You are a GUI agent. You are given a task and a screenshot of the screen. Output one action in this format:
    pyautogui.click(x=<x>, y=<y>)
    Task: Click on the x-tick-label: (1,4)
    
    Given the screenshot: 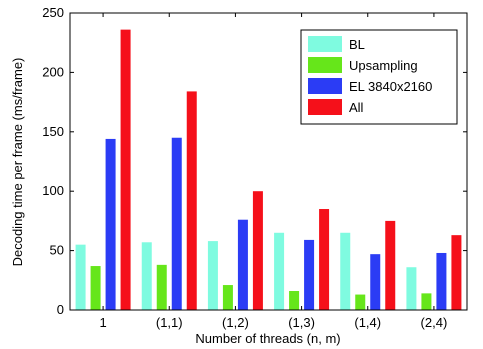 What is the action you would take?
    pyautogui.click(x=367, y=322)
    